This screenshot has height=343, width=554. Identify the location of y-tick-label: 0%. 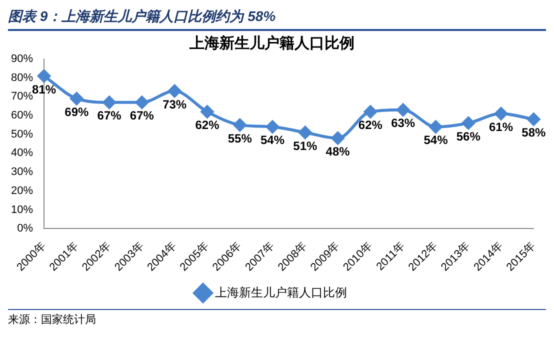
(25, 228).